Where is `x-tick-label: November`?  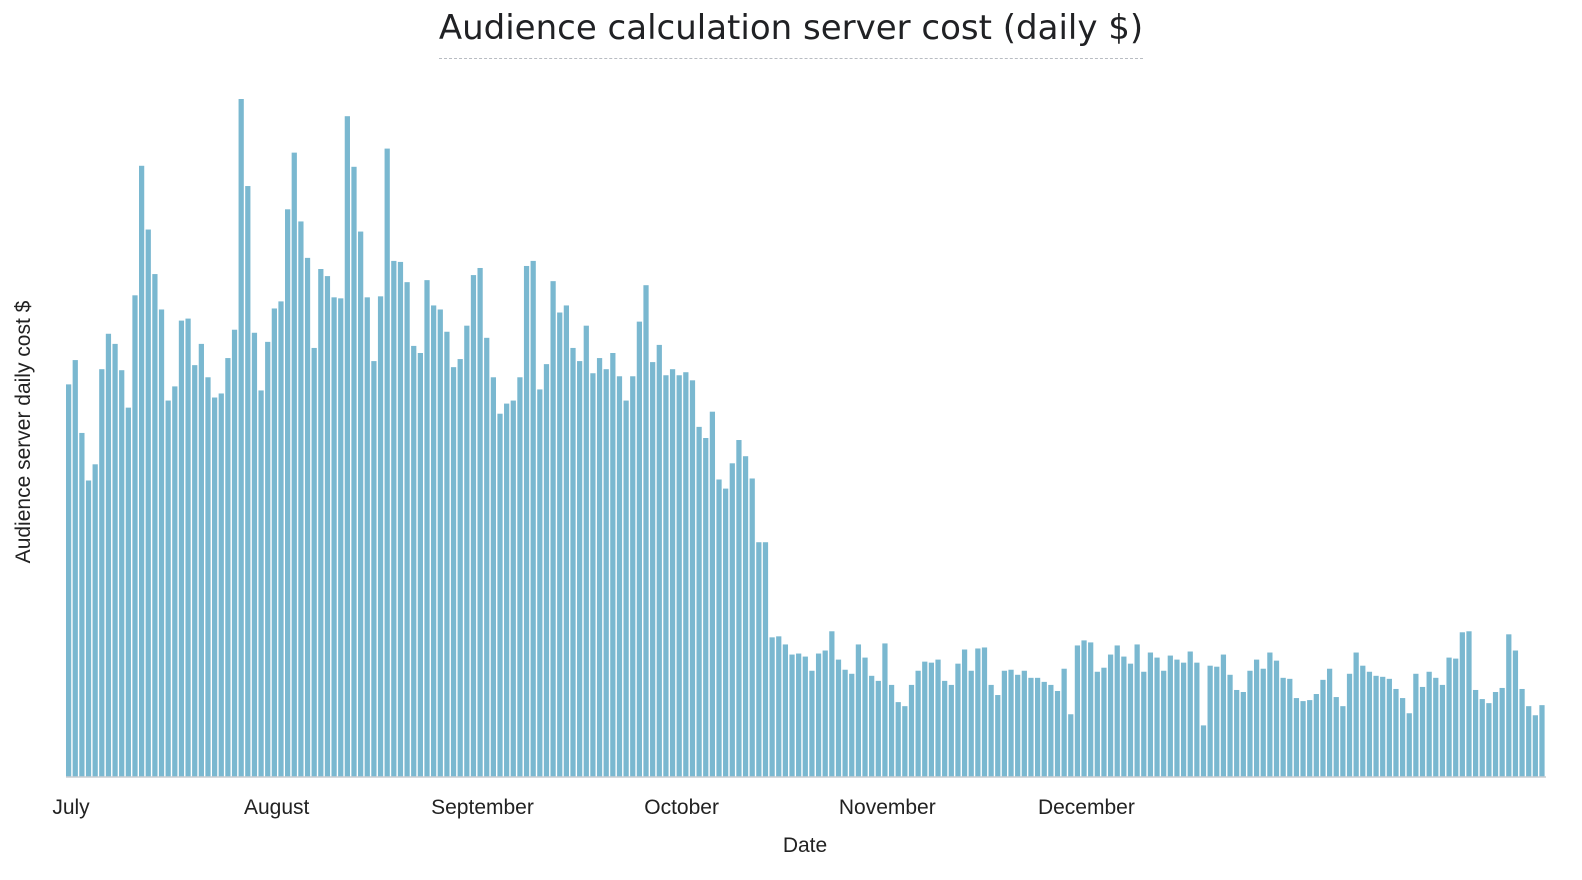
x-tick-label: November is located at coordinates (887, 807).